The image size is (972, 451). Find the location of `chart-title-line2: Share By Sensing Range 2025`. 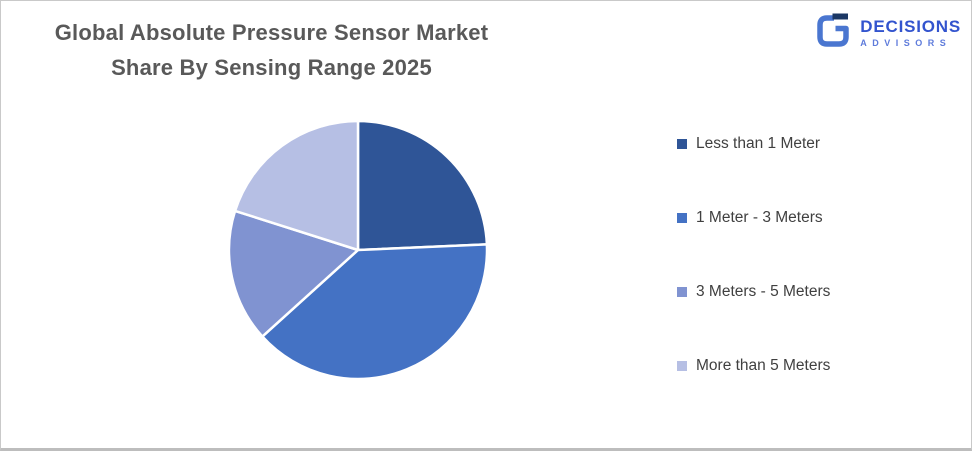

chart-title-line2: Share By Sensing Range 2025 is located at coordinates (271, 67).